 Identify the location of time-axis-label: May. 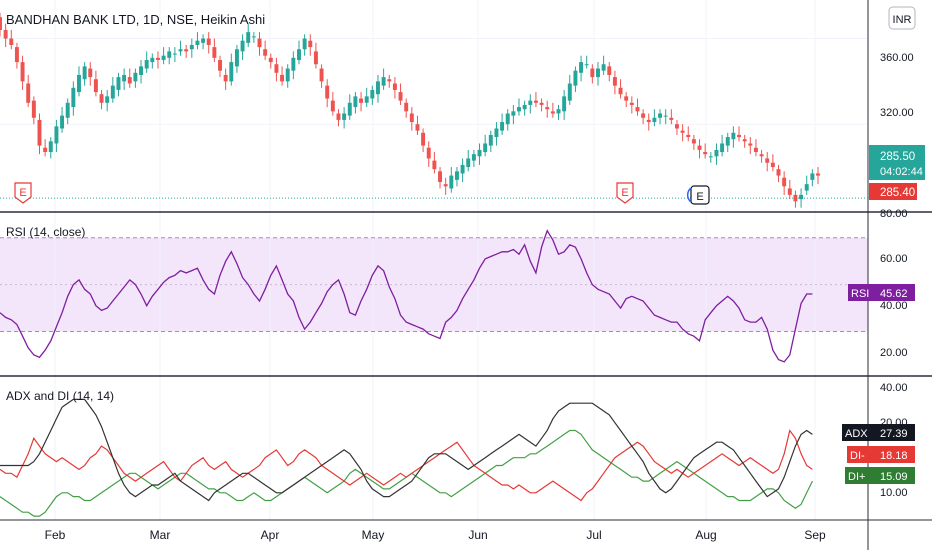
(373, 535).